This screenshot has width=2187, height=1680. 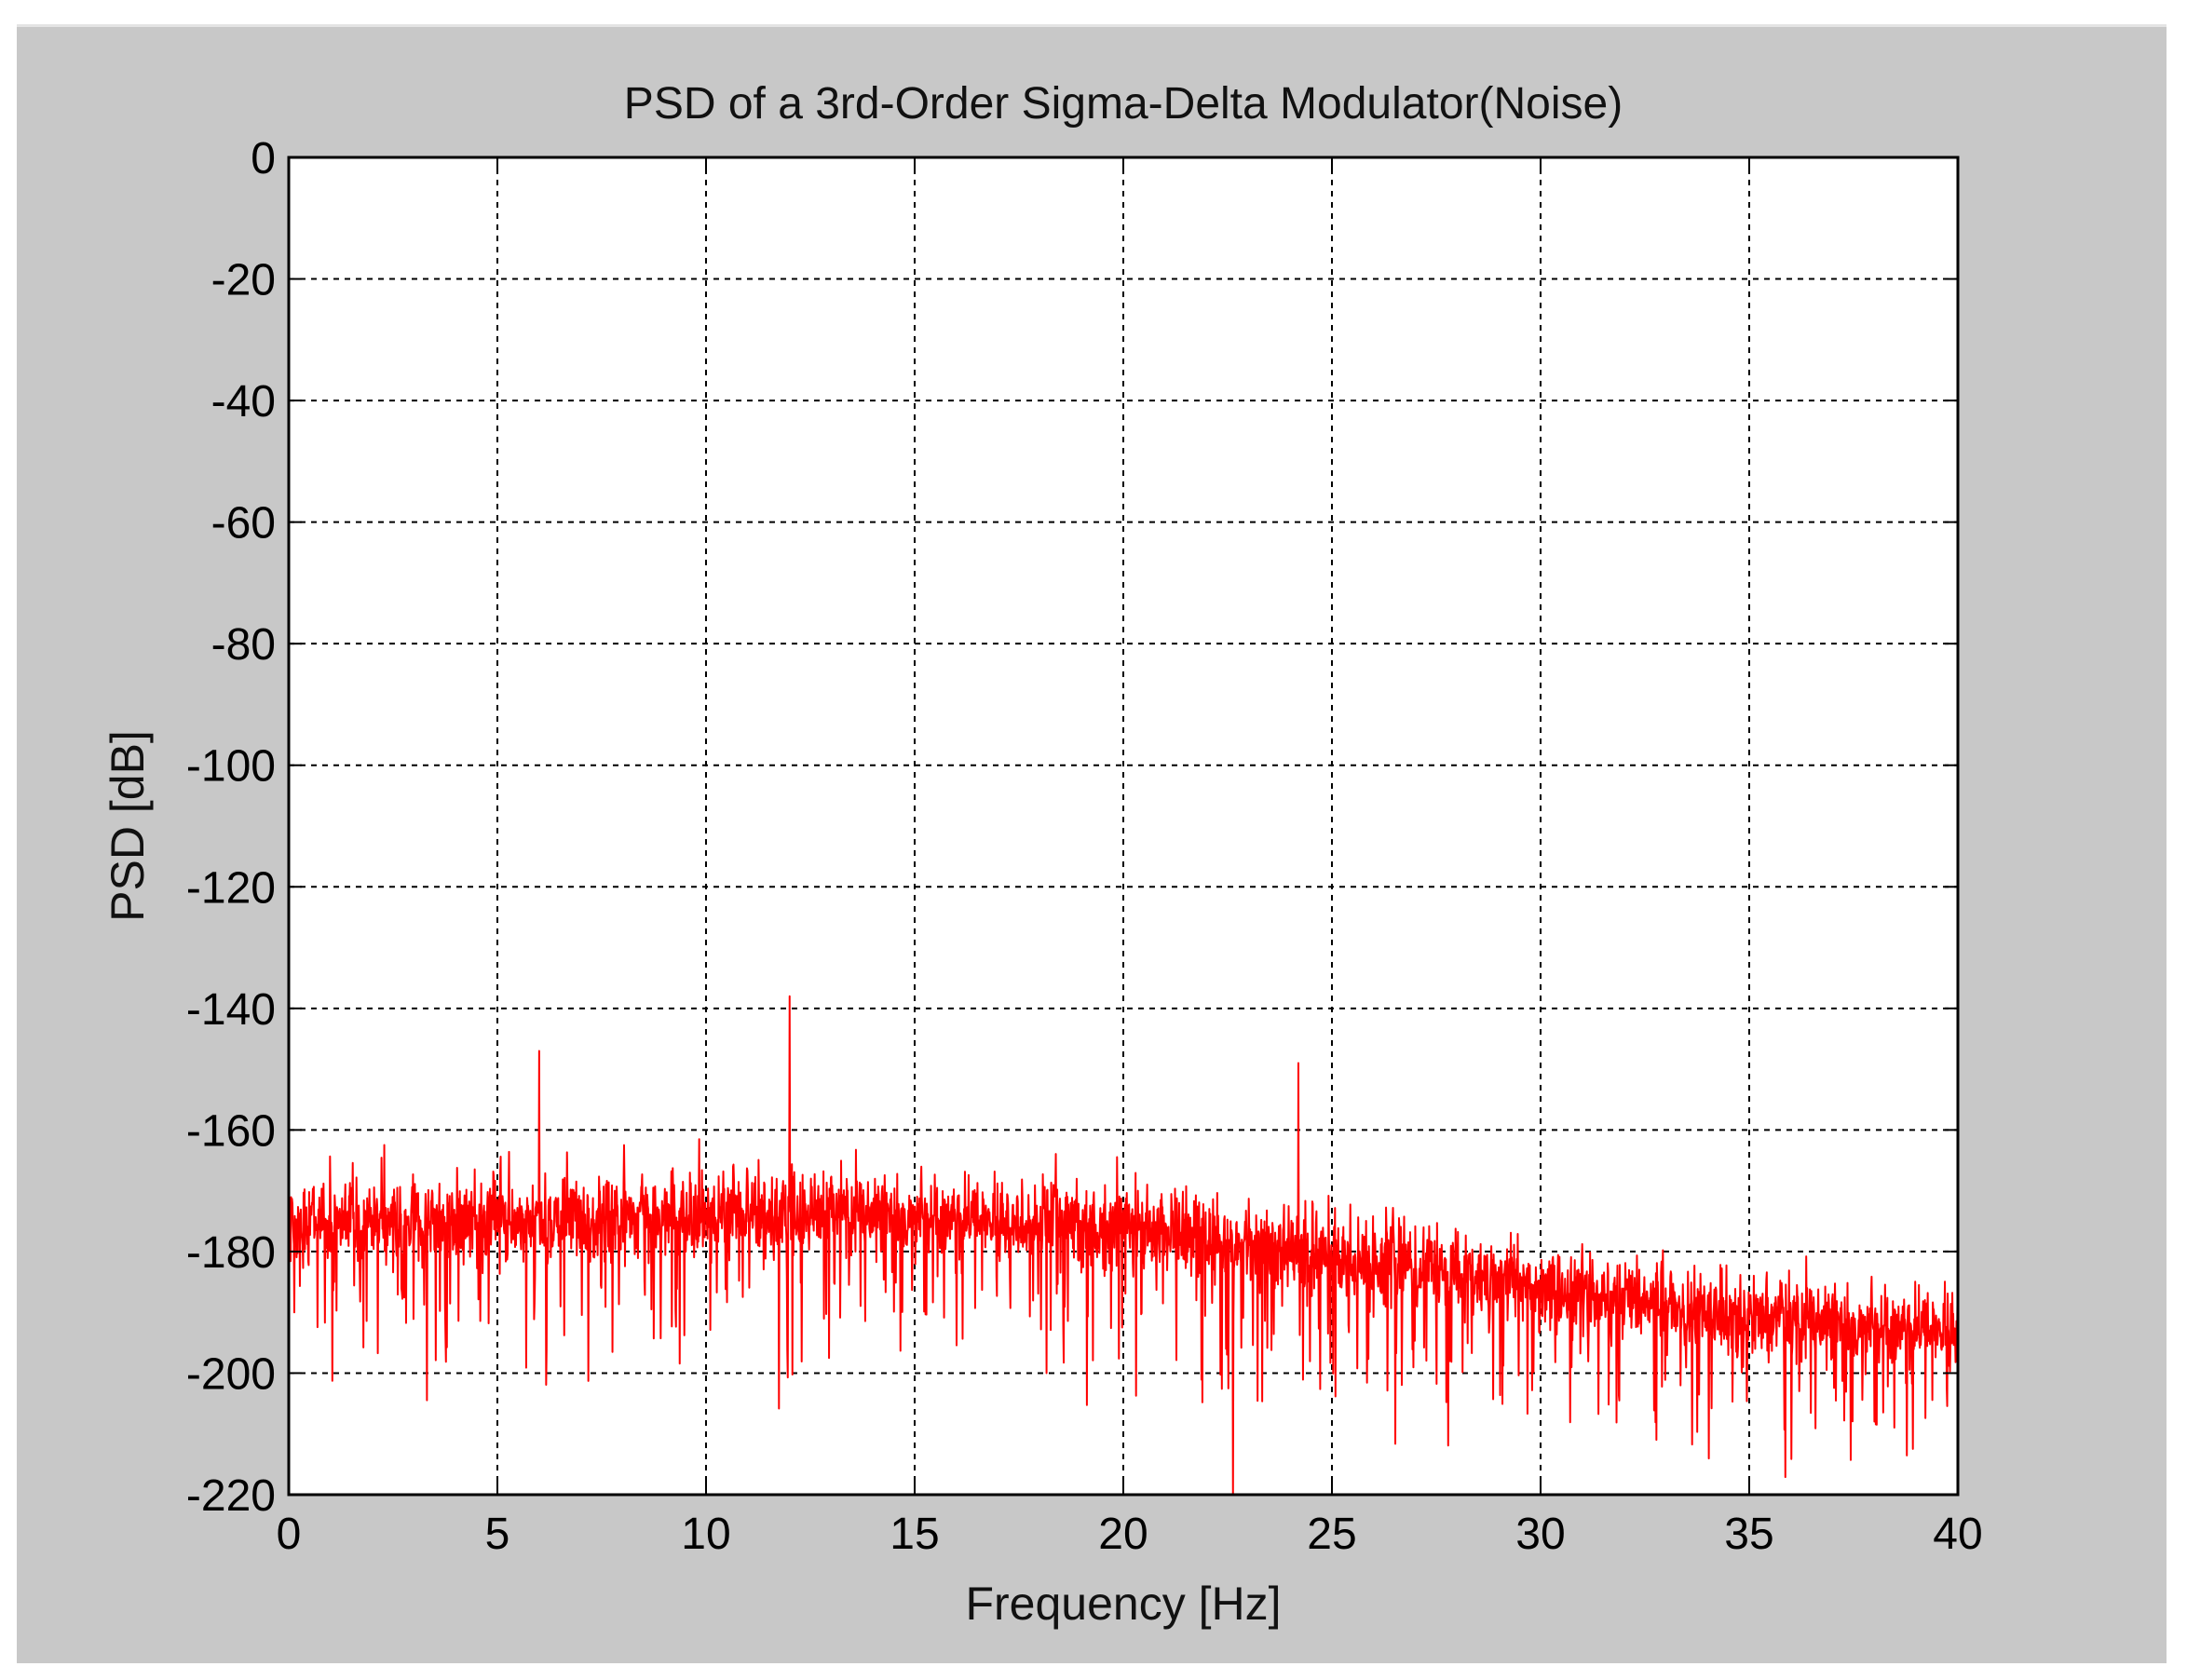 I want to click on y-tick-label: -80, so click(x=243, y=645).